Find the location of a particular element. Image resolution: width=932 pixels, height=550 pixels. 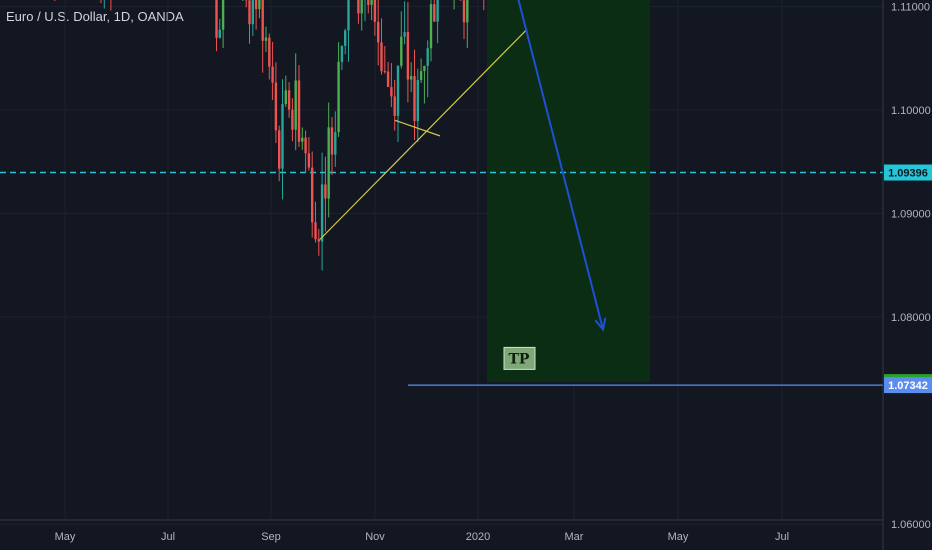

y-tick-label: 1.11000 is located at coordinates (910, 8).